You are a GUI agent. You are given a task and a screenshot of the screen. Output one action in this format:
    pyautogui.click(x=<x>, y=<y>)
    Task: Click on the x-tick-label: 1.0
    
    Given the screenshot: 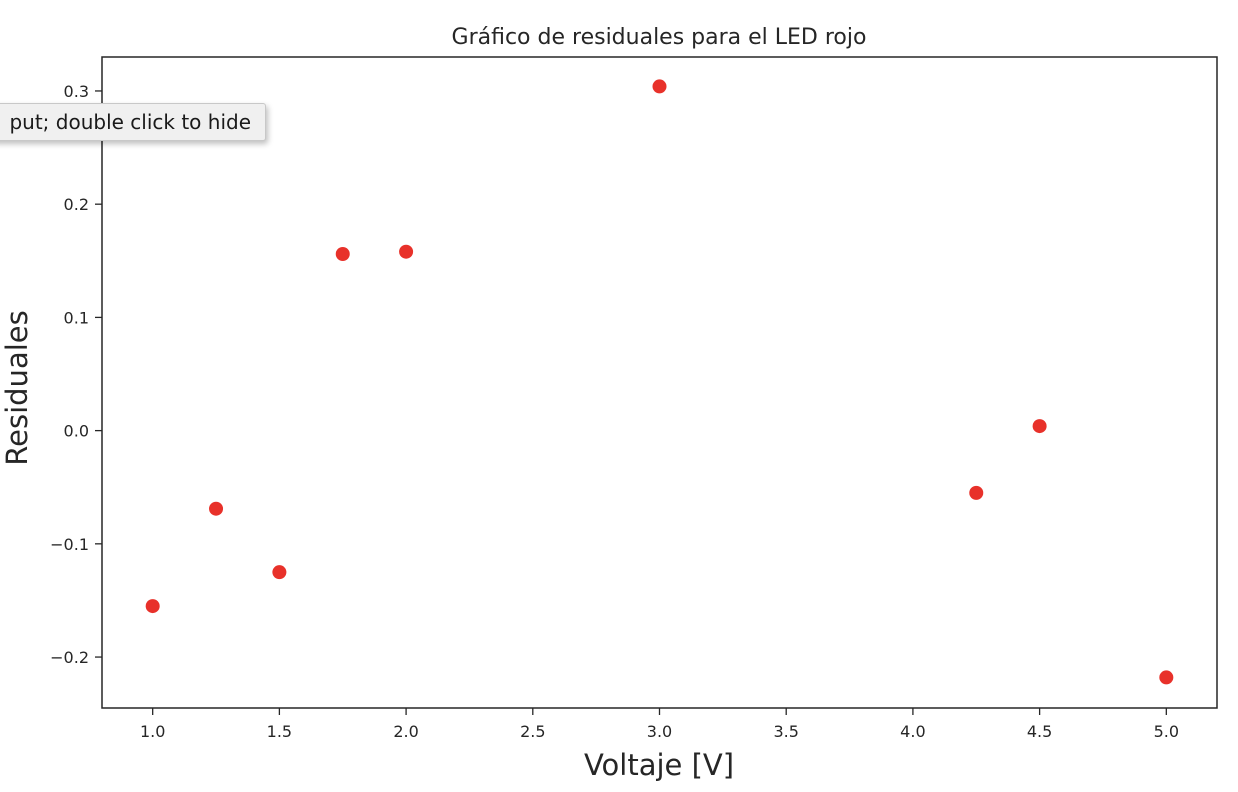 What is the action you would take?
    pyautogui.click(x=152, y=731)
    